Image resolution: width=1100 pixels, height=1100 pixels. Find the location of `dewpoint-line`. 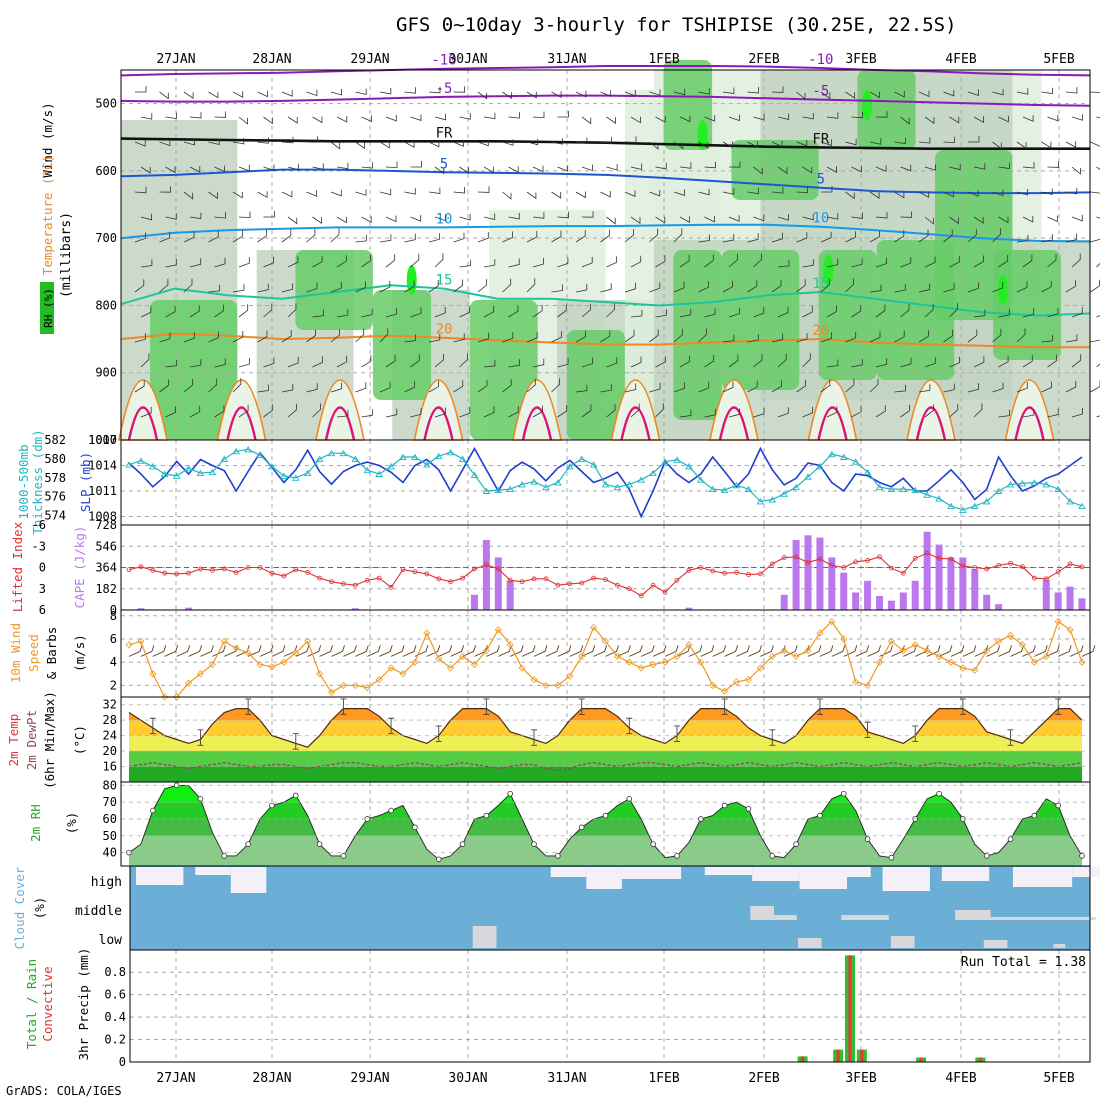

dewpoint-line is located at coordinates (605, 766).